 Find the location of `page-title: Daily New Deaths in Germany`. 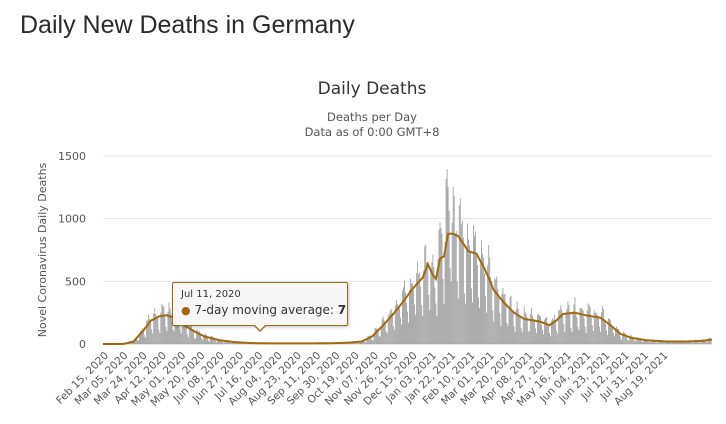

page-title: Daily New Deaths in Germany is located at coordinates (187, 25).